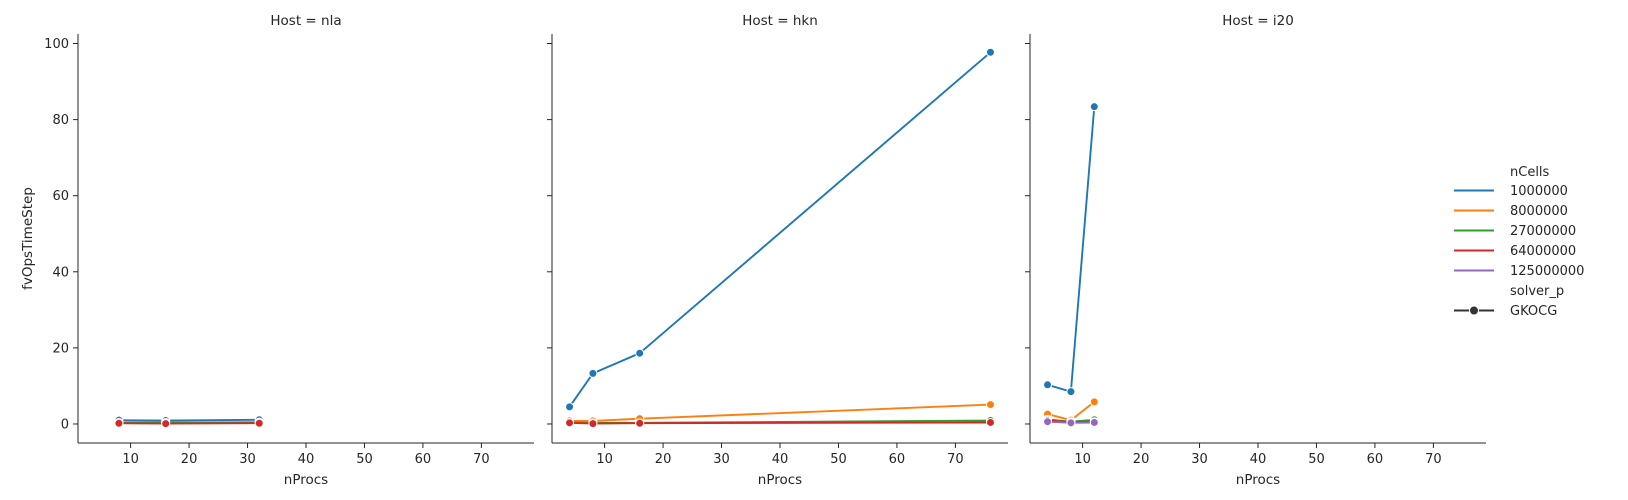 This screenshot has height=500, width=1628. What do you see at coordinates (60, 272) in the screenshot?
I see `y-tick-label: 40` at bounding box center [60, 272].